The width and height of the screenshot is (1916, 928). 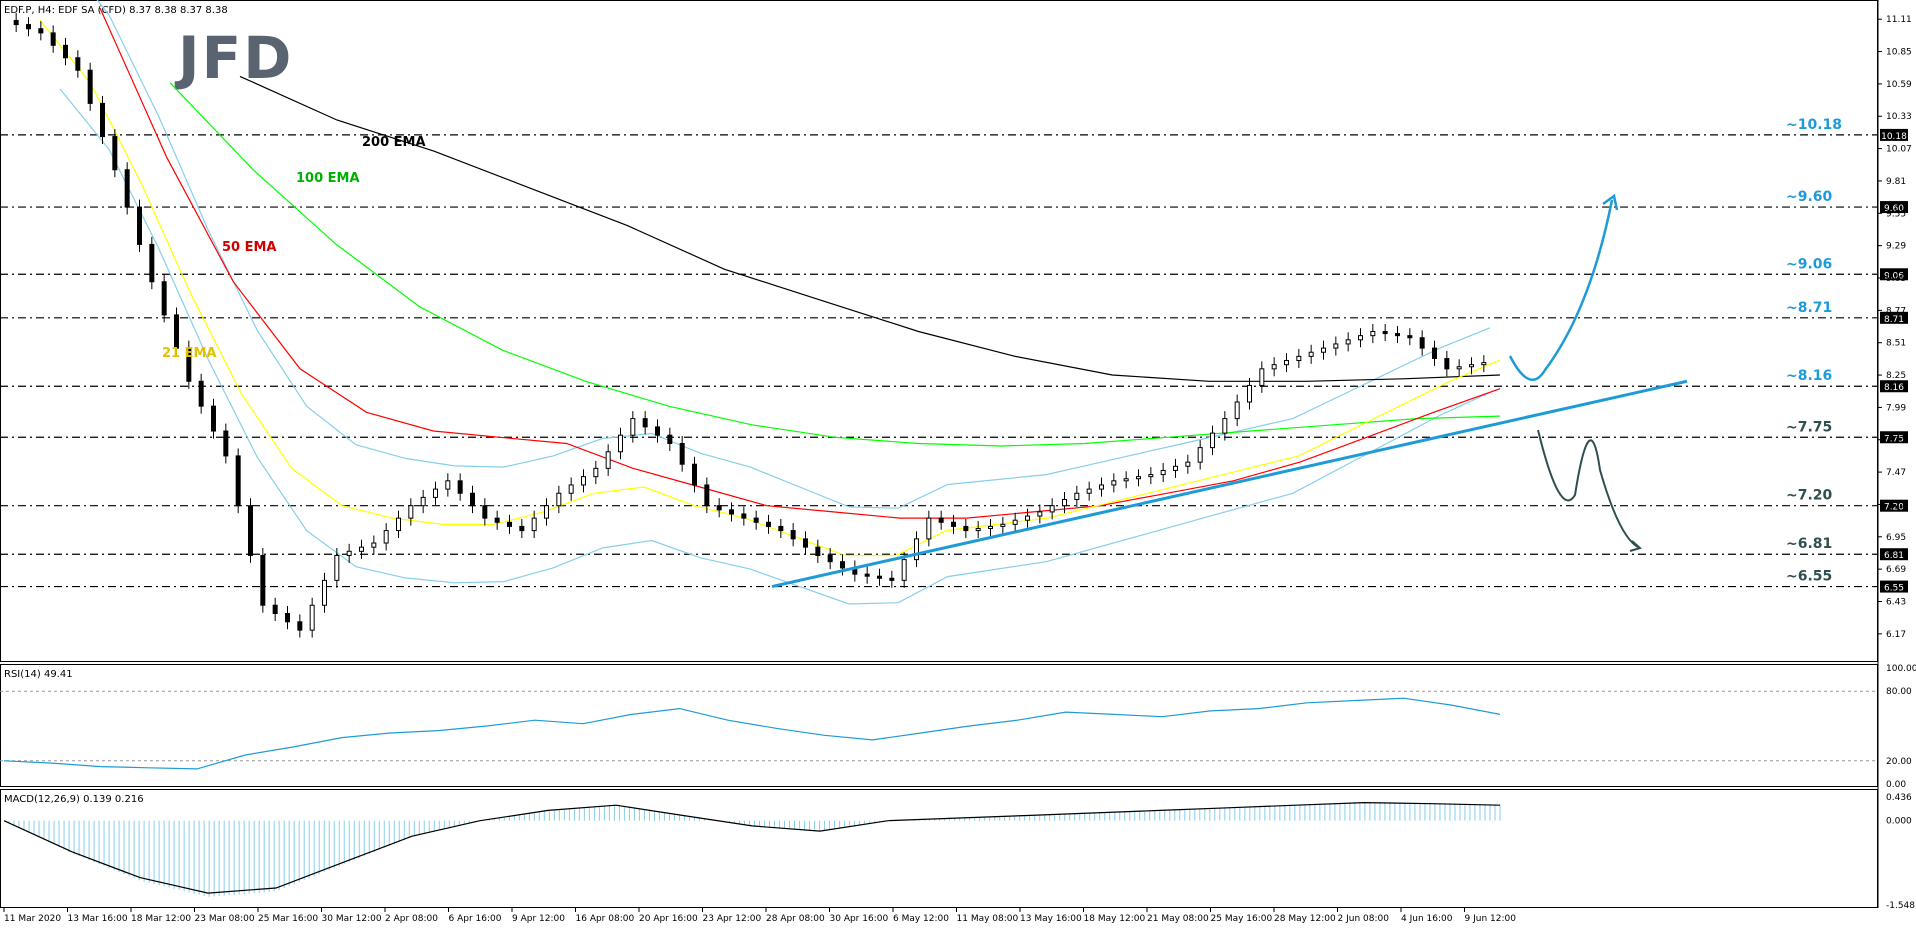 What do you see at coordinates (1809, 376) in the screenshot?
I see `level-label: ~8.16` at bounding box center [1809, 376].